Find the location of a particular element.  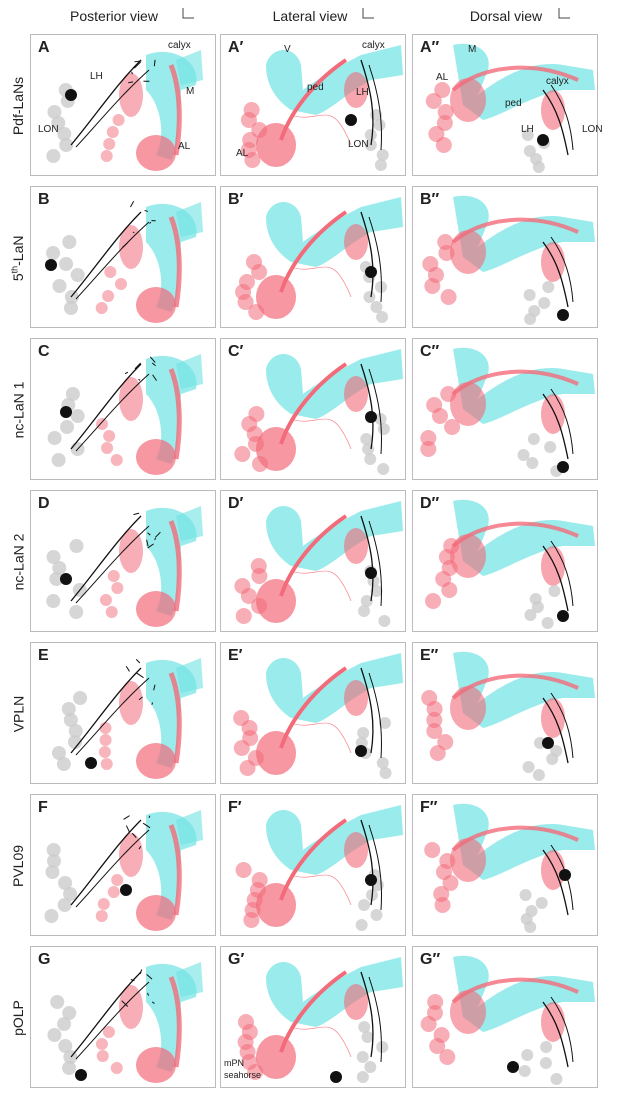

panel-label: F′ is located at coordinates (235, 807).